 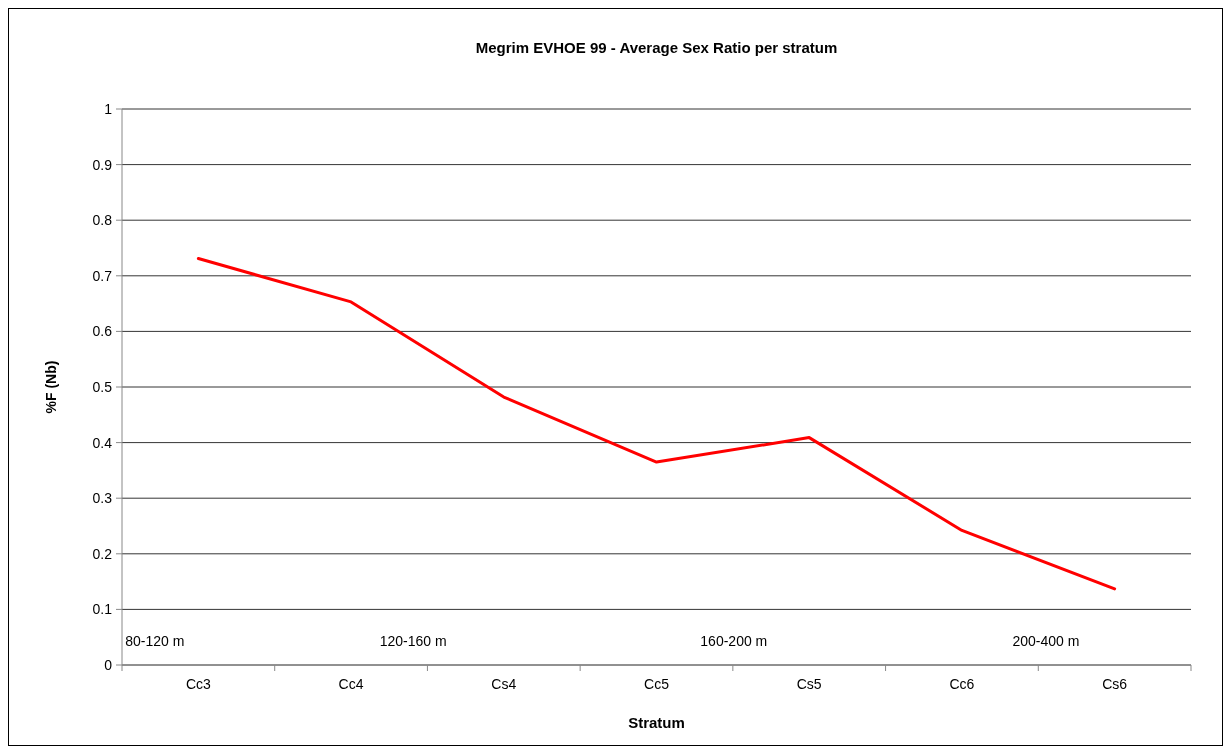 What do you see at coordinates (413, 641) in the screenshot?
I see `annotation: 120-160 m` at bounding box center [413, 641].